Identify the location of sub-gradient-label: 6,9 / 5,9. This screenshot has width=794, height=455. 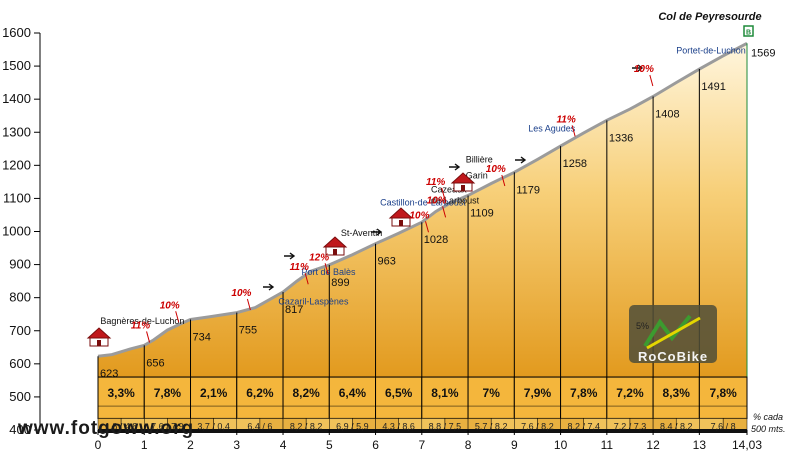
(352, 426).